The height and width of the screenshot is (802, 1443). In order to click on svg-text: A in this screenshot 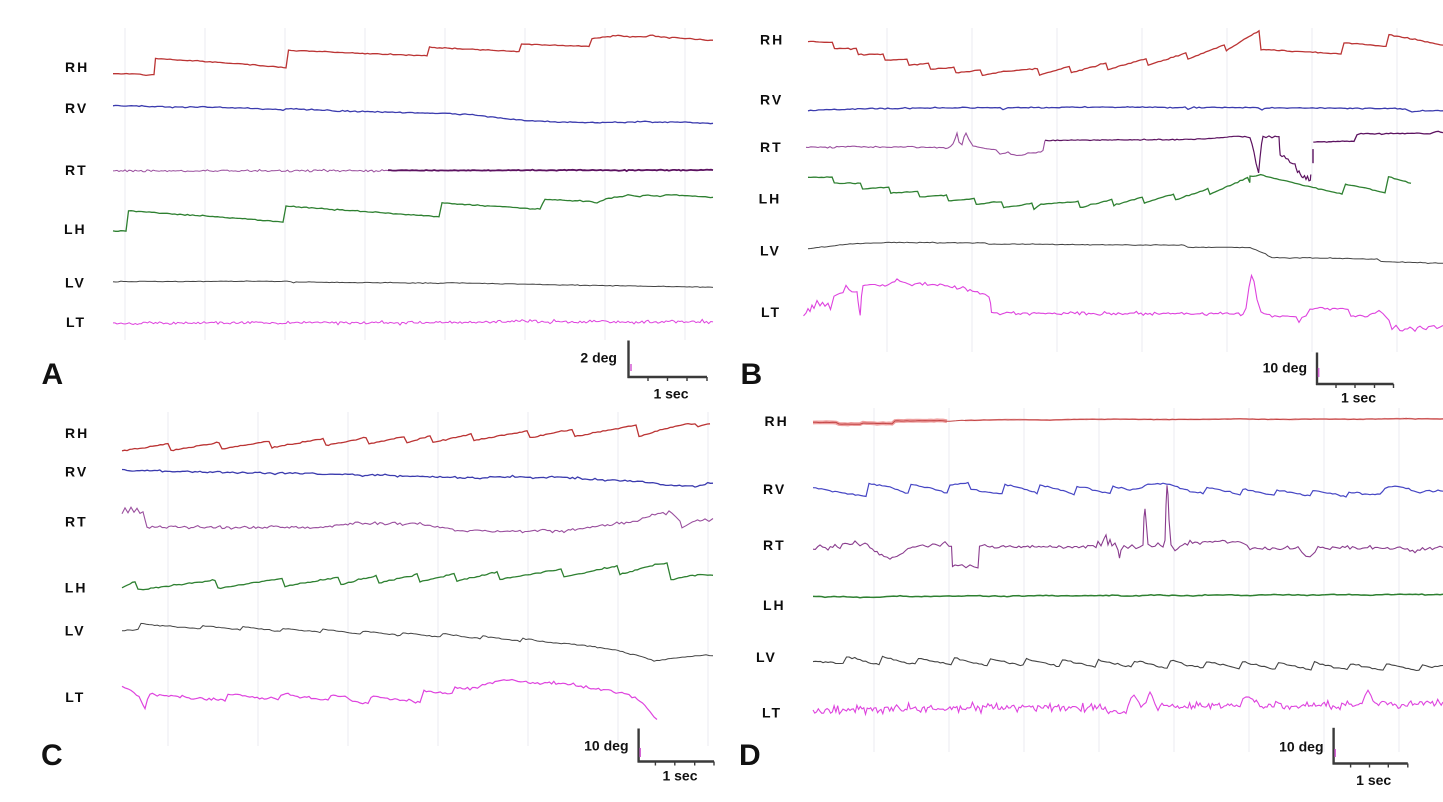, I will do `click(53, 374)`.